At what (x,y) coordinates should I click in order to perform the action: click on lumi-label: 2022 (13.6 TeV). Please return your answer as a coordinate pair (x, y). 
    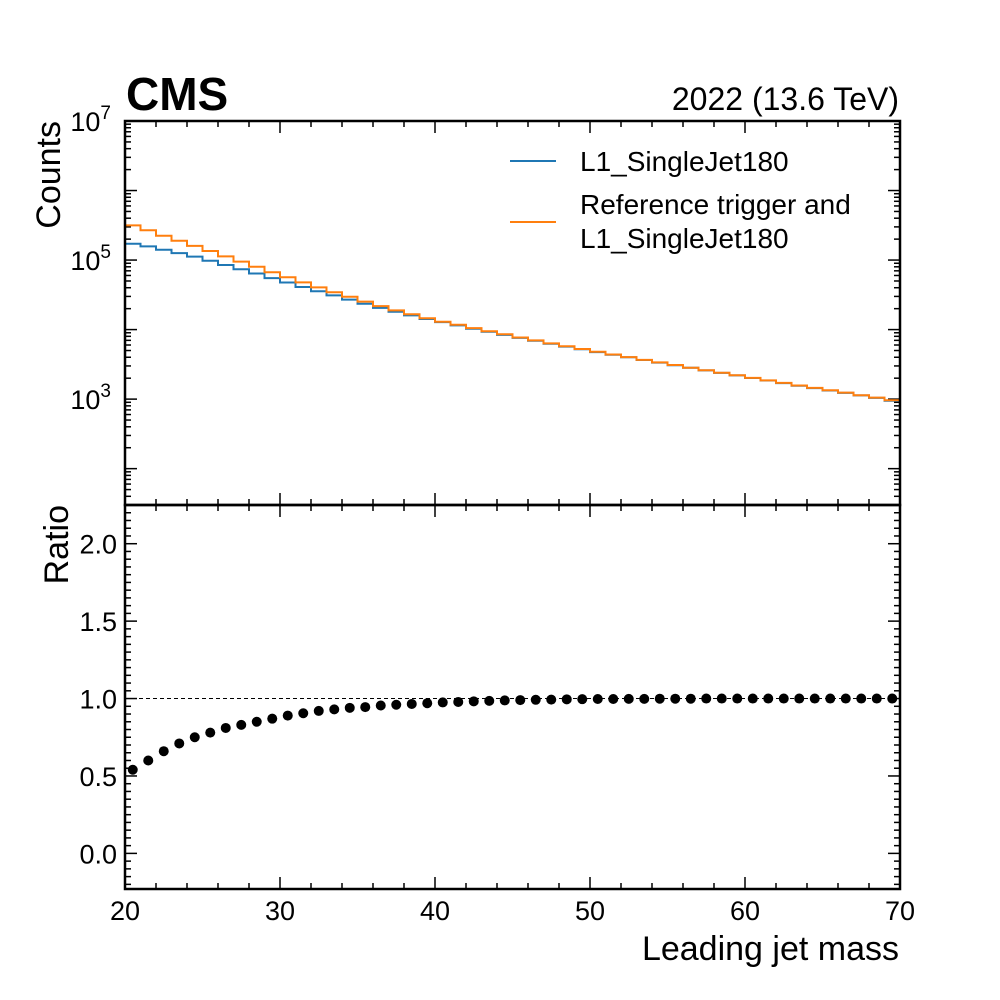
    Looking at the image, I should click on (785, 99).